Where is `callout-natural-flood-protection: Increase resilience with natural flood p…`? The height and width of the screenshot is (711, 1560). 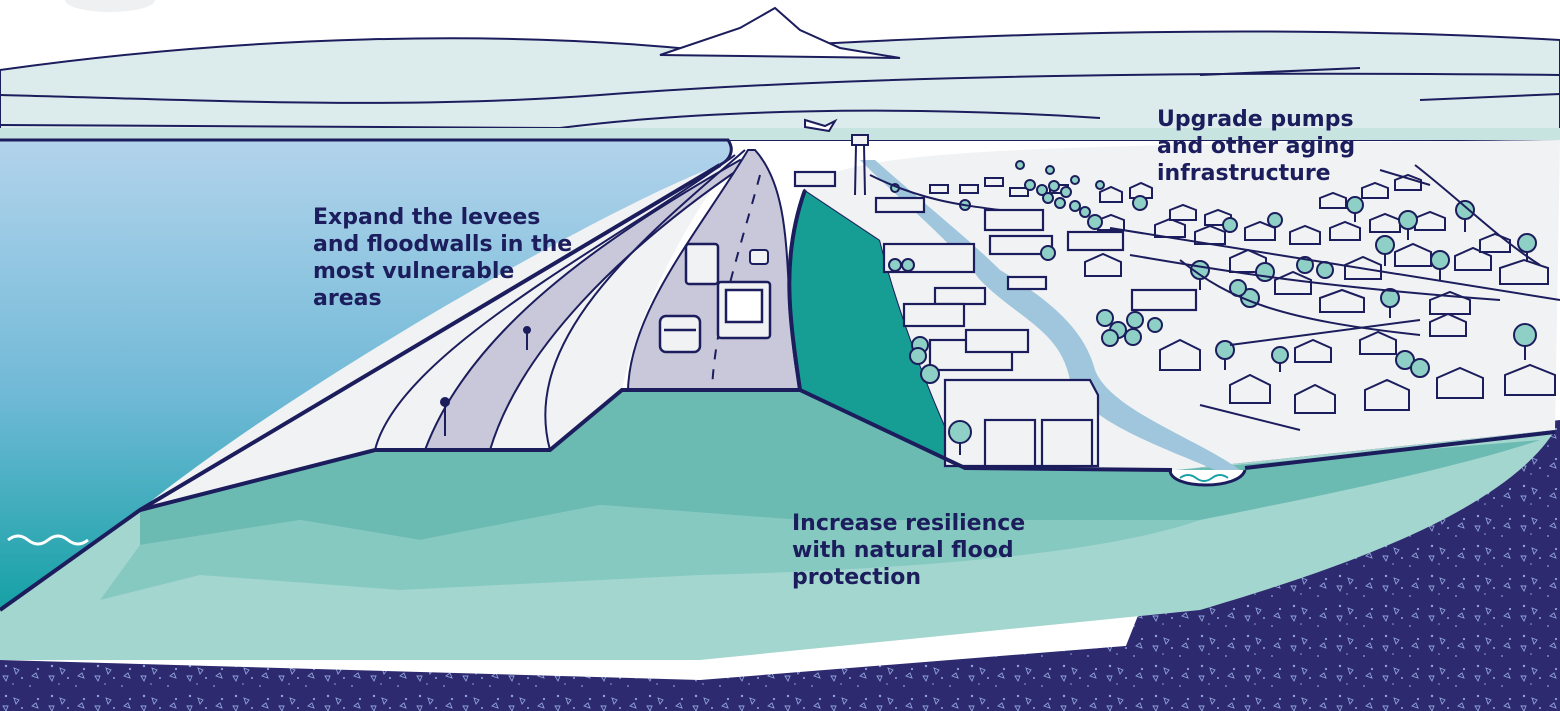
callout-natural-flood-protection: Increase resilience with natural flood p… is located at coordinates (909, 550).